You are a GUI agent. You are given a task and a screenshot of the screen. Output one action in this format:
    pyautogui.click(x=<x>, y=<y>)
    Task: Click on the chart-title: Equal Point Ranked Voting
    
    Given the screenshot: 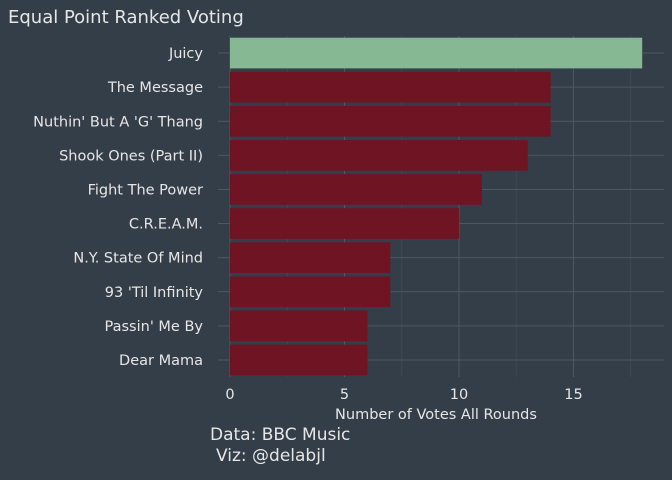 What is the action you would take?
    pyautogui.click(x=126, y=17)
    